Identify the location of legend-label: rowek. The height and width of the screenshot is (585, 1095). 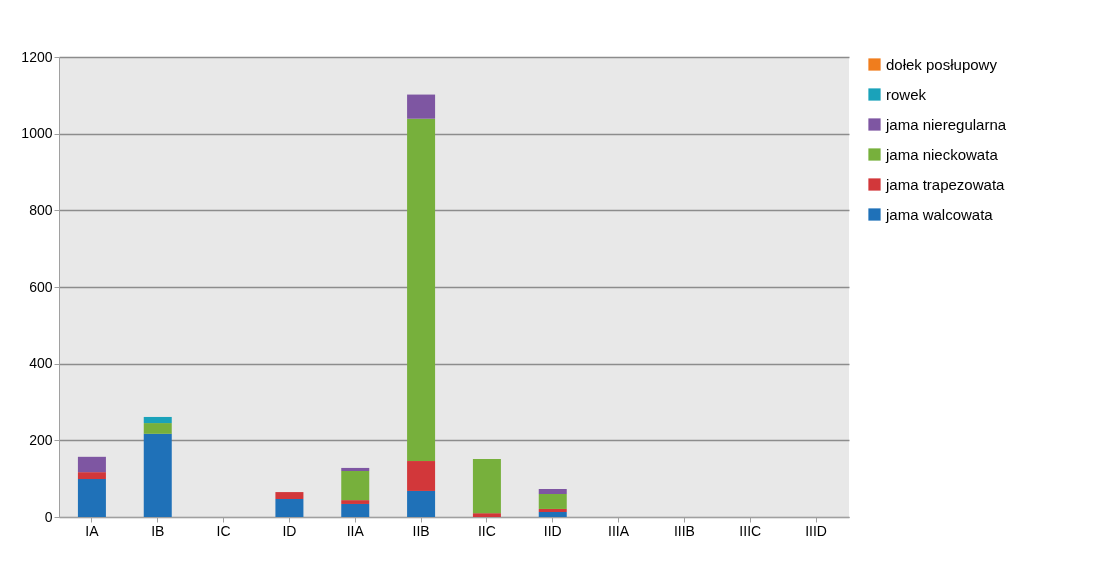
(906, 94).